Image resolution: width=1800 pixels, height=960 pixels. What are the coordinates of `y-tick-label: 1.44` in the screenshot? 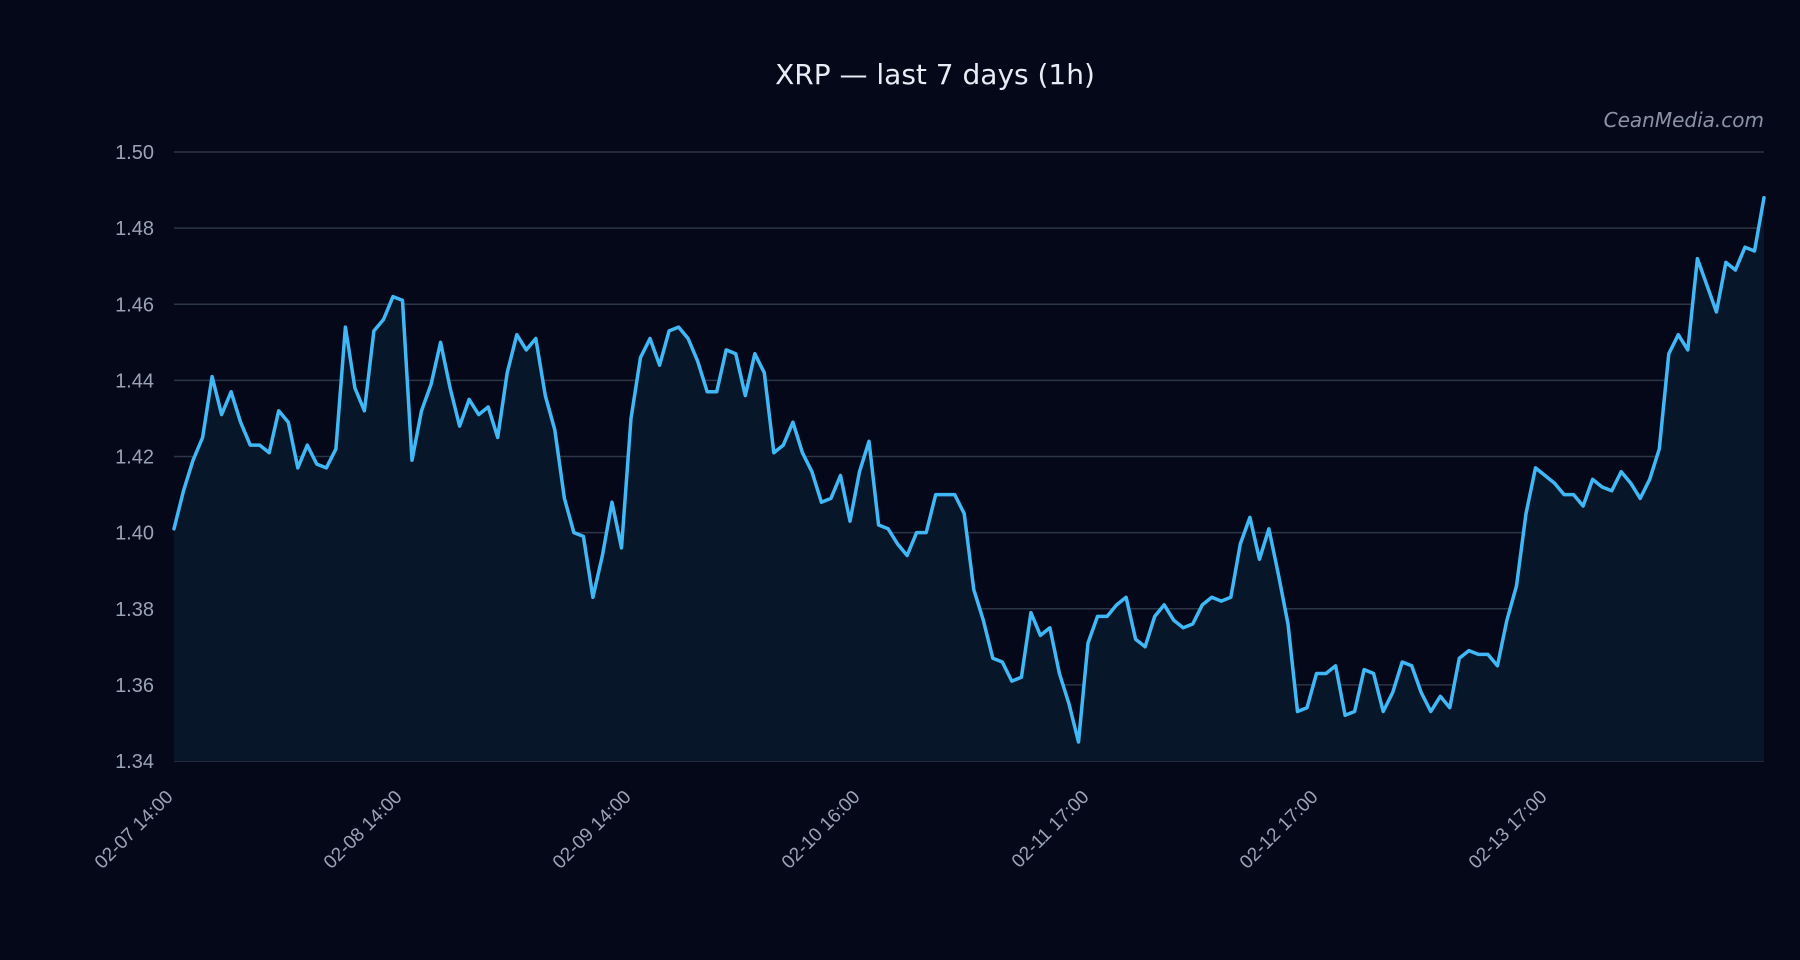 It's located at (134, 381).